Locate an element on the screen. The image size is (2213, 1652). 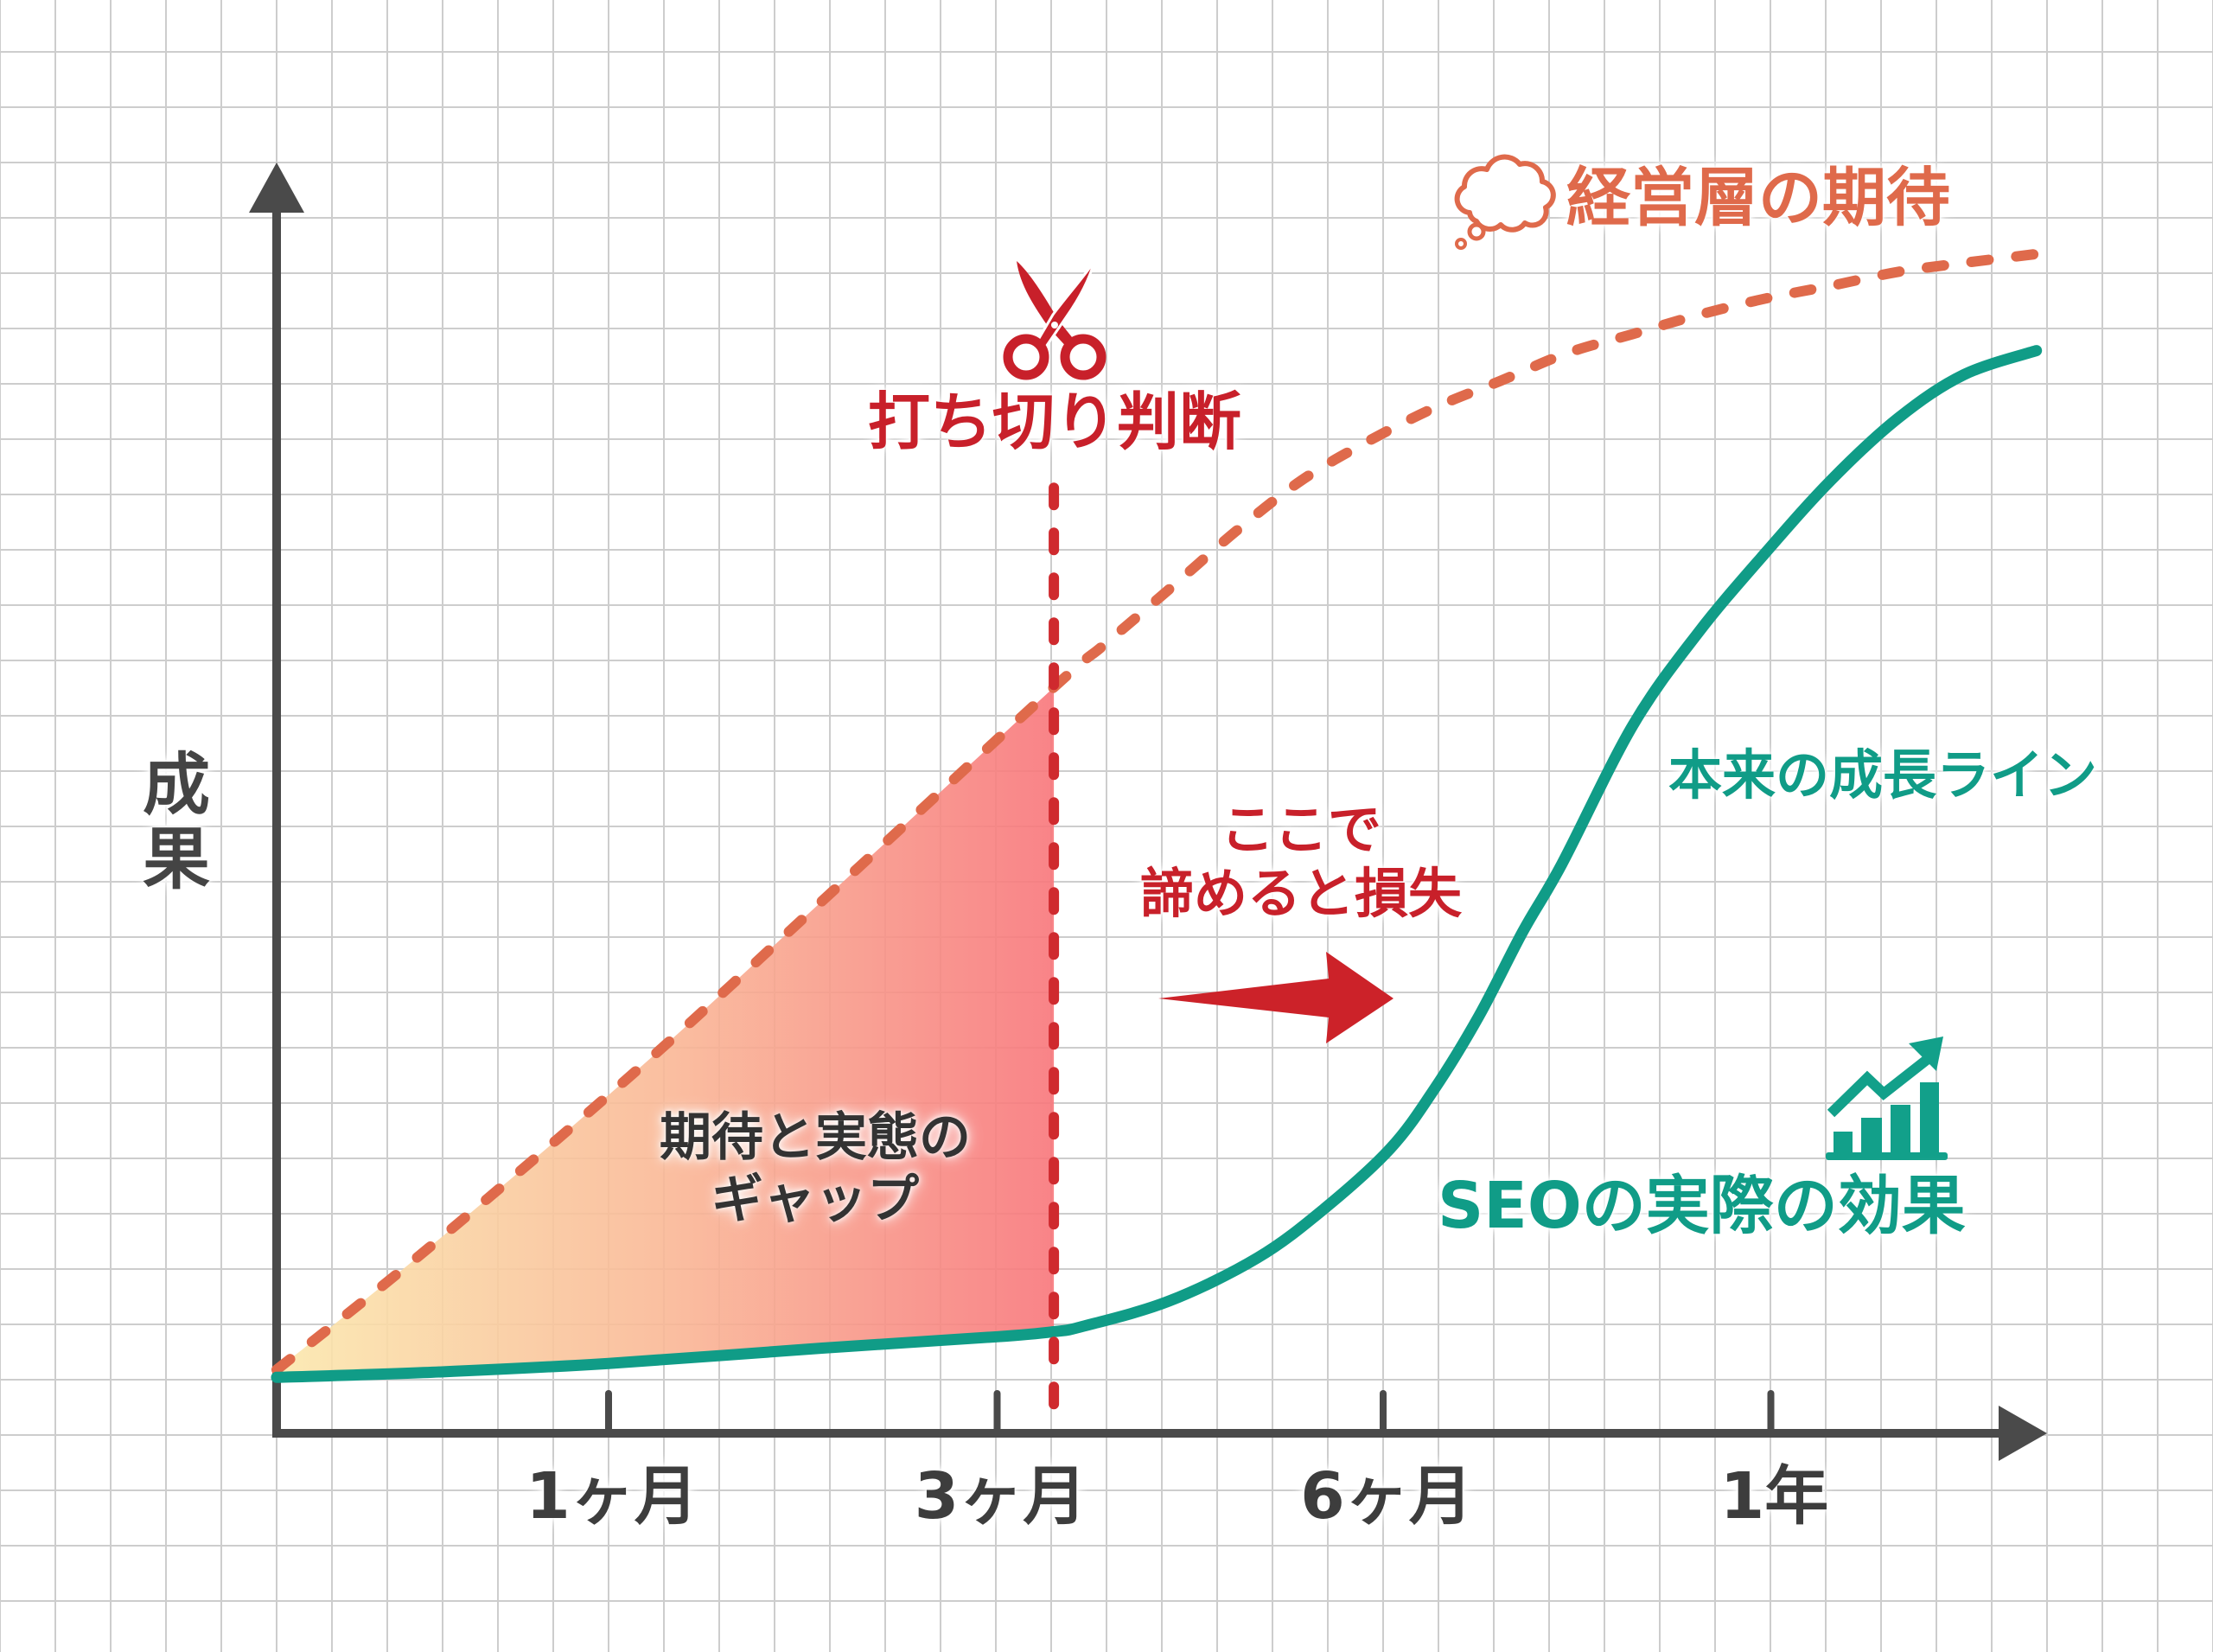
thought-cloud-icon is located at coordinates (1505, 202).